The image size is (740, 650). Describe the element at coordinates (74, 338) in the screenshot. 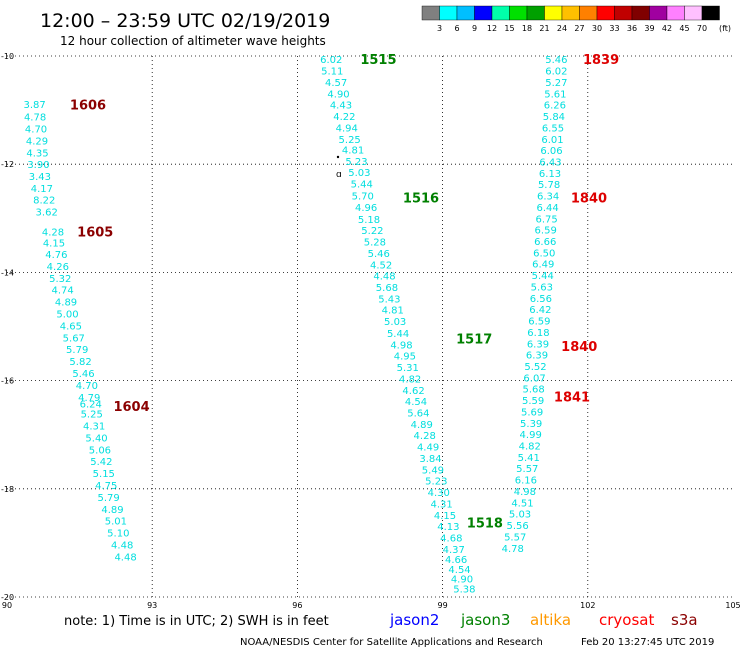

I see `swh-label: 5.67` at that location.